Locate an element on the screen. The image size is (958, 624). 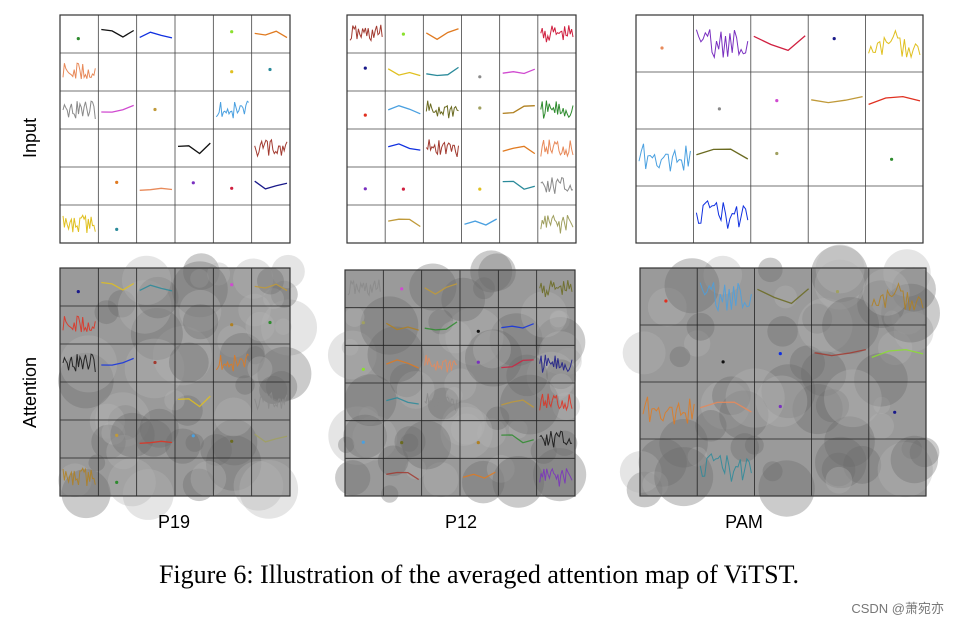
column-label-p12: P12 is located at coordinates (461, 522).